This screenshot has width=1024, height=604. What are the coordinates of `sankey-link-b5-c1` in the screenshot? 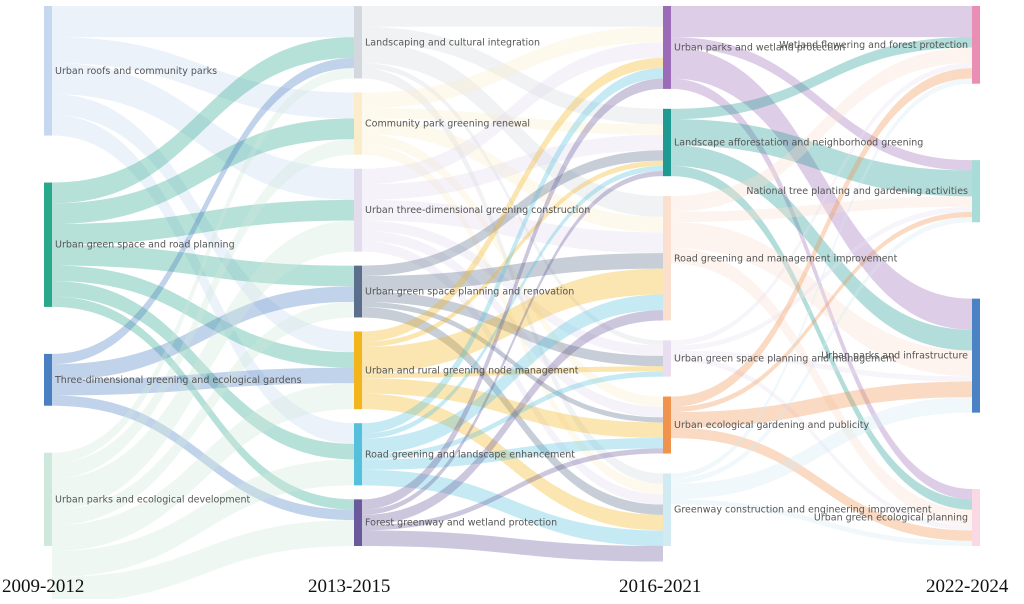 It's located at (512, 199).